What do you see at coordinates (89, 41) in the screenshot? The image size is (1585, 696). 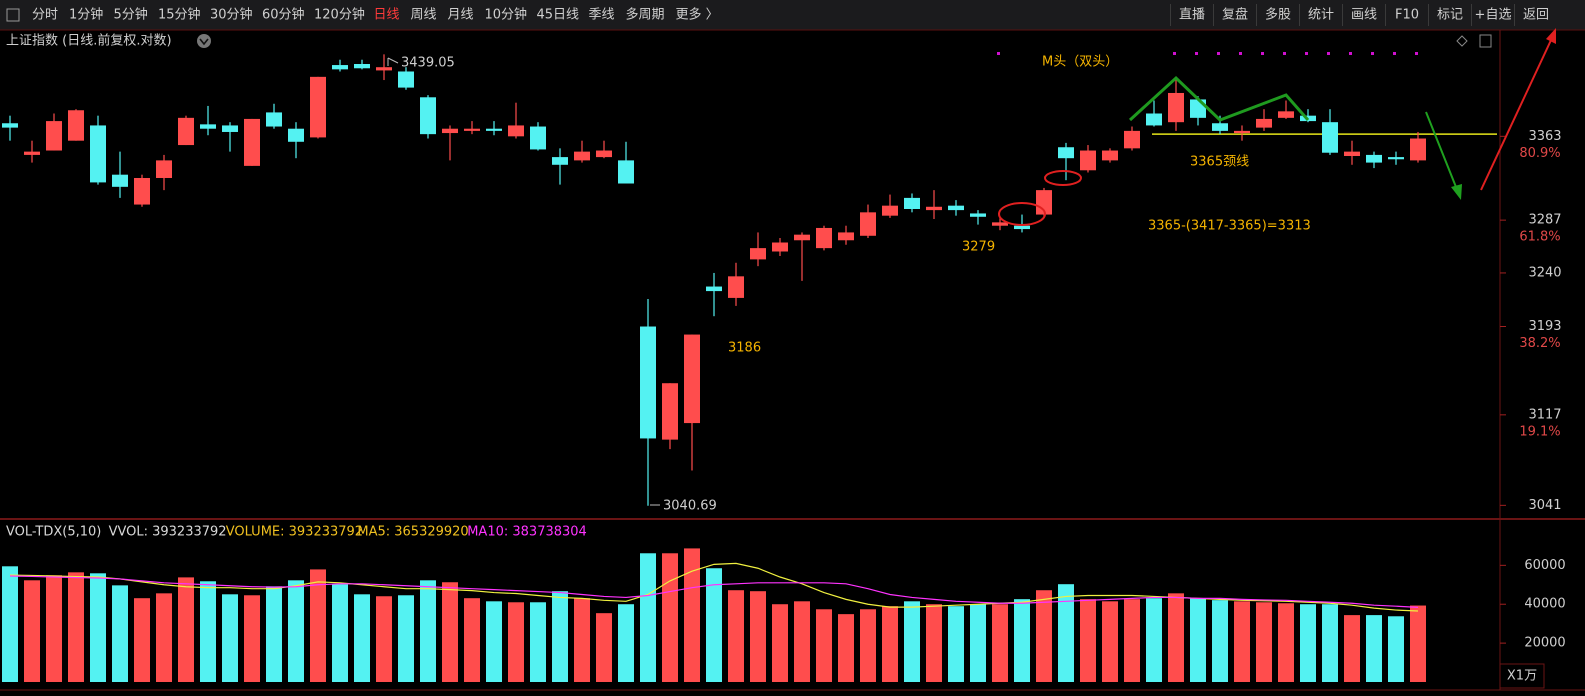 I see `chart-title: 上证指数 (日线.前复权.对数)` at bounding box center [89, 41].